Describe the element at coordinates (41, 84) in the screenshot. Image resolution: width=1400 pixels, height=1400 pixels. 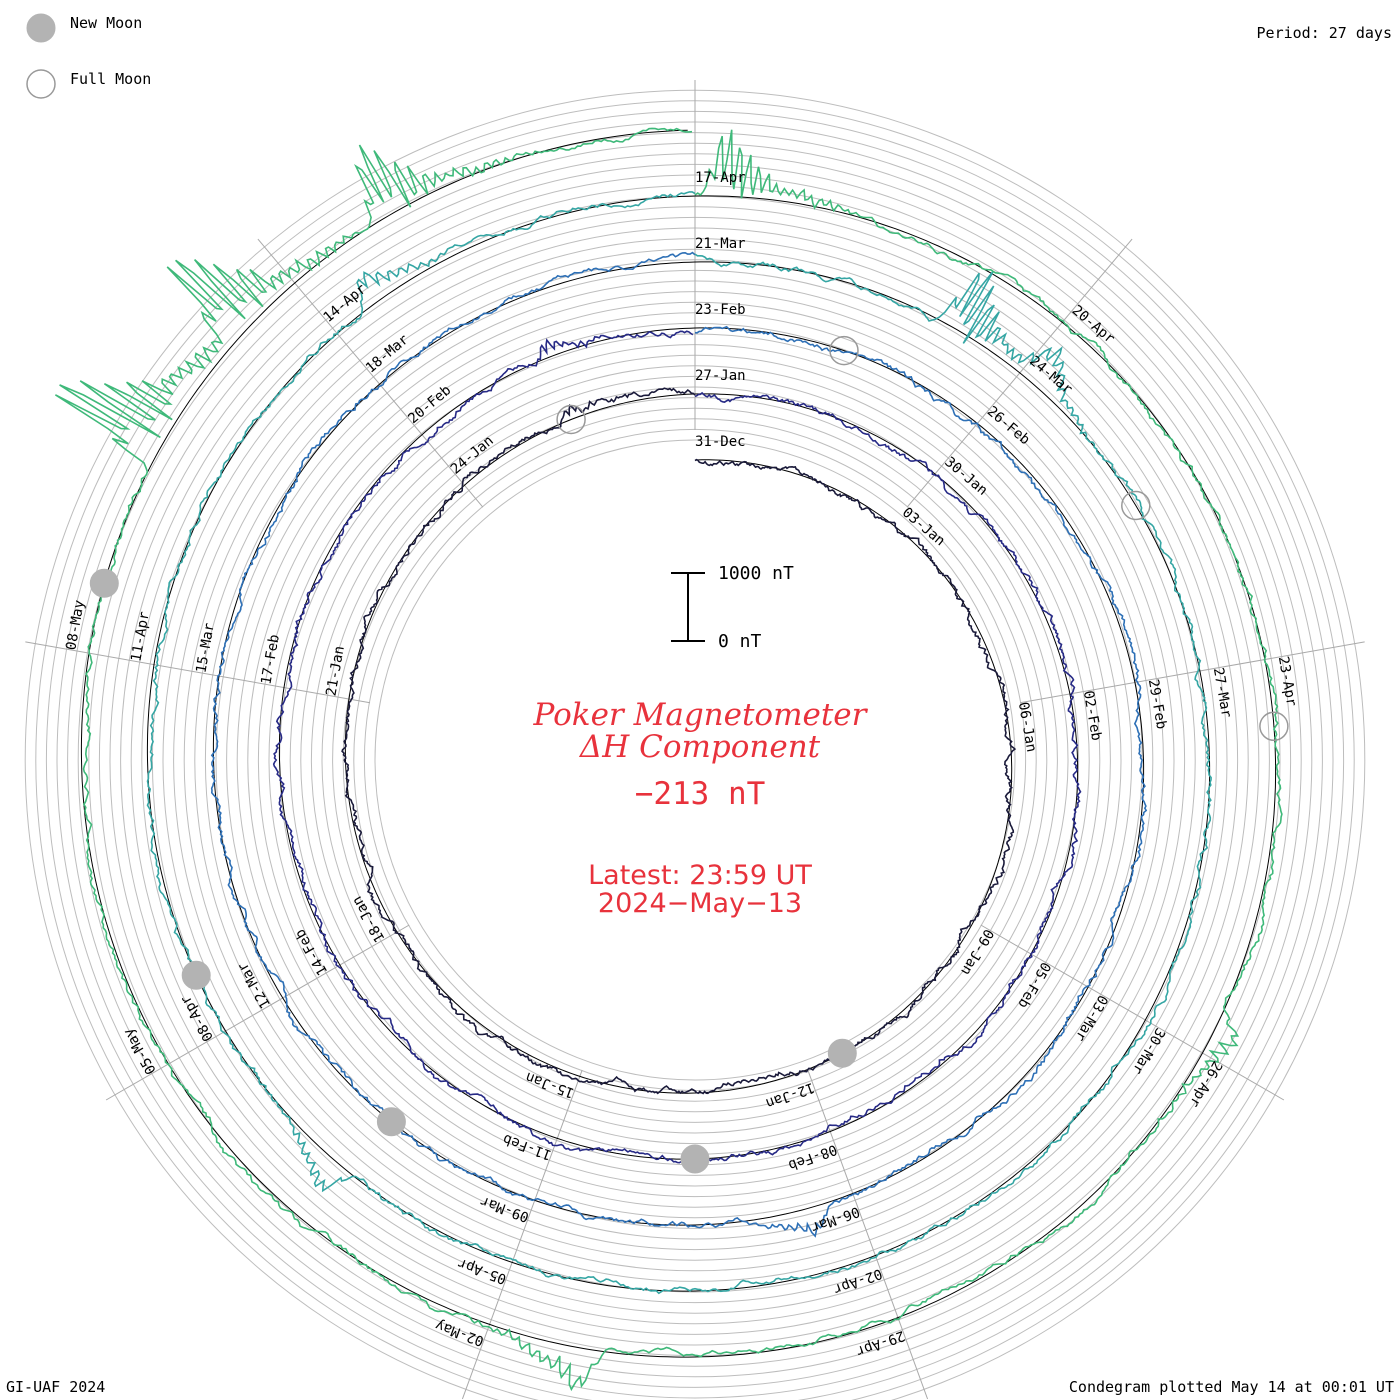
I see `full-moon-legend-icon` at that location.